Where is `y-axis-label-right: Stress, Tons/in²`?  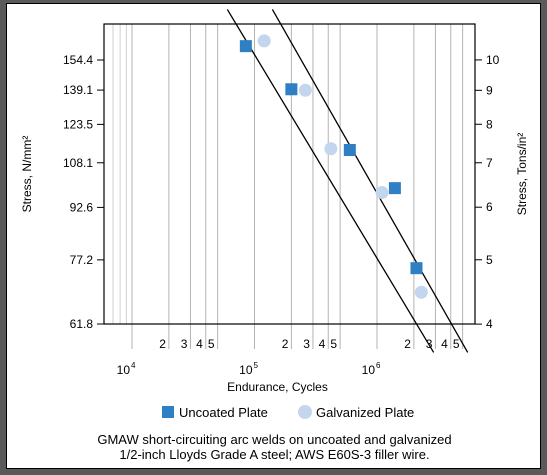
y-axis-label-right: Stress, Tons/in² is located at coordinates (522, 174).